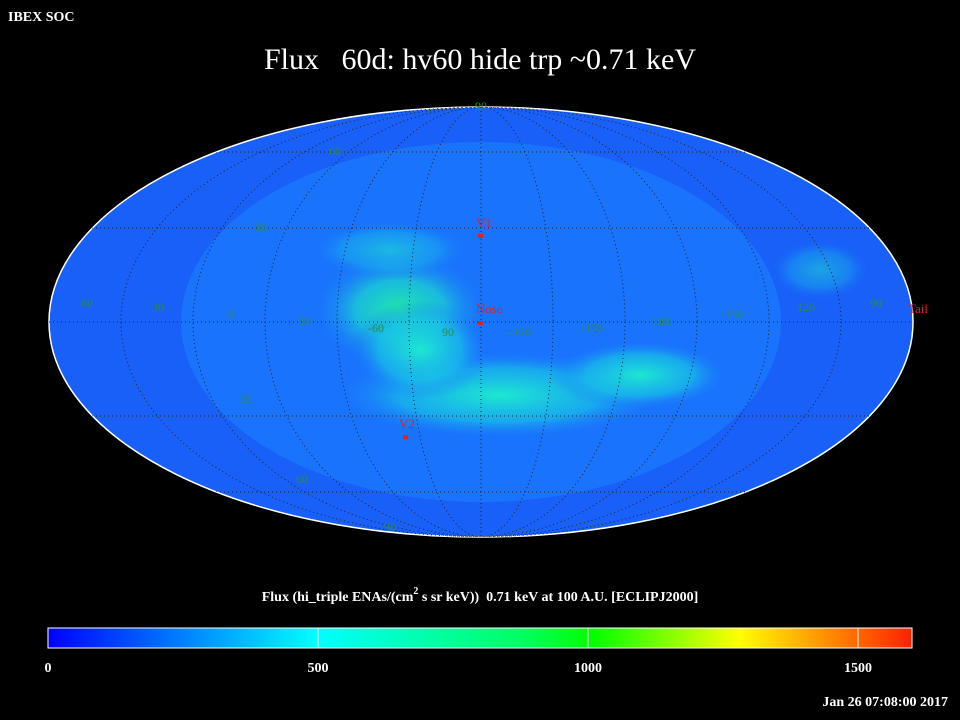  Describe the element at coordinates (231, 314) in the screenshot. I see `grid-label: 0` at that location.